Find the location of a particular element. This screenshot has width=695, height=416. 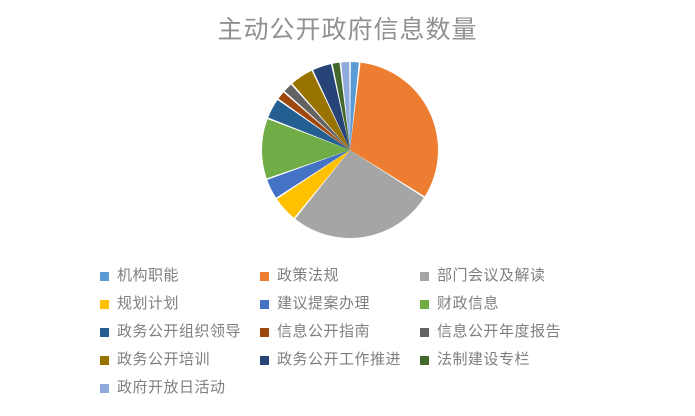

pie-plot-area is located at coordinates (350, 150).